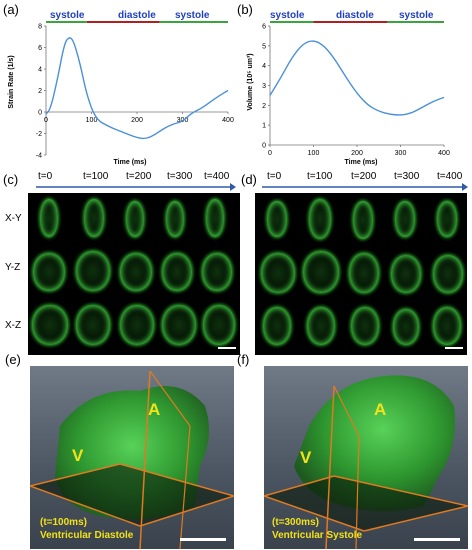 The image size is (472, 550). Describe the element at coordinates (132, 457) in the screenshot. I see `volume-render-e: A V (t=100ms) Ventricular Diastole` at that location.